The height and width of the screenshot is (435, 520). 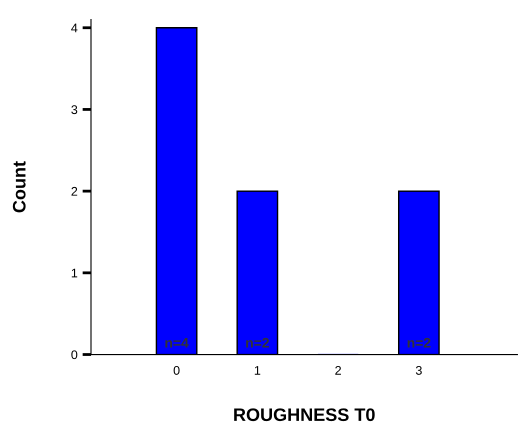 What do you see at coordinates (177, 343) in the screenshot?
I see `data-label: n=4` at bounding box center [177, 343].